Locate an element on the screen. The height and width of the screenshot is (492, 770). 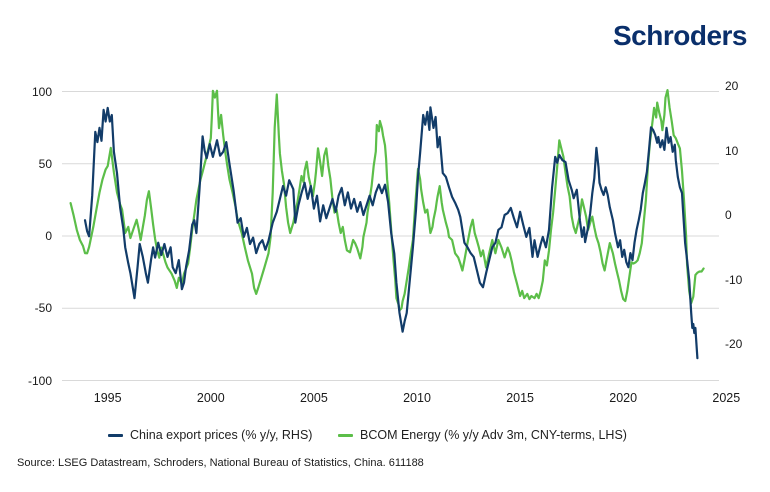
y-axis-right-tick-label: 20 is located at coordinates (732, 86).